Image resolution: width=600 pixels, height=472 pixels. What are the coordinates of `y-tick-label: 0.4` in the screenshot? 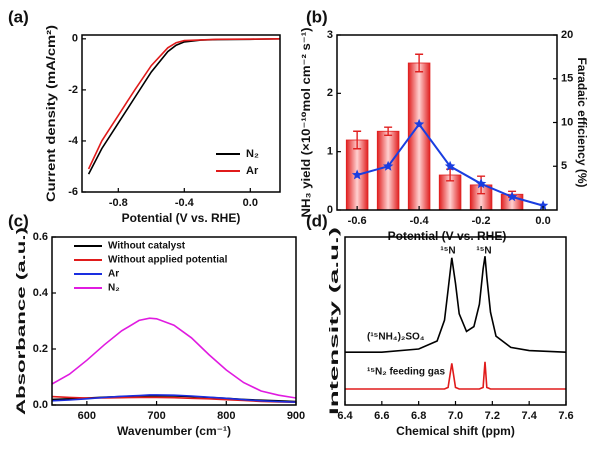 It's located at (41, 293).